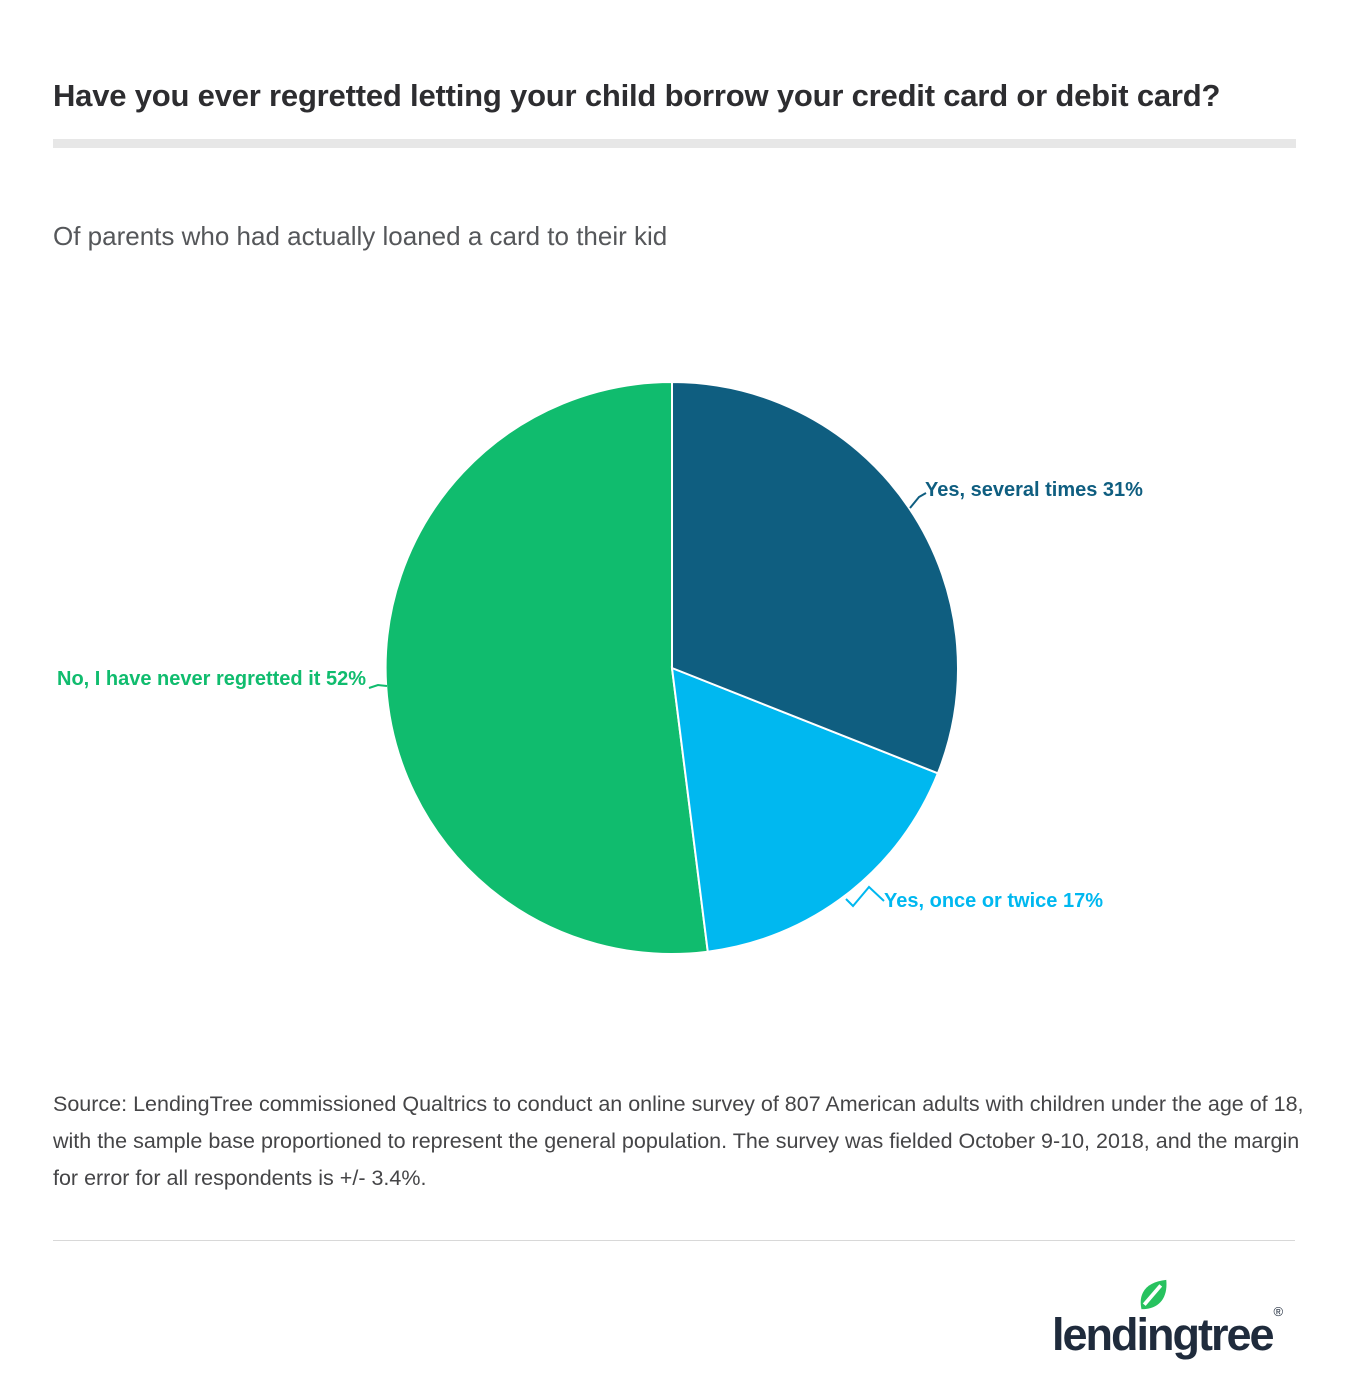 The height and width of the screenshot is (1390, 1354). I want to click on leader-line-yes-several-times, so click(918, 500).